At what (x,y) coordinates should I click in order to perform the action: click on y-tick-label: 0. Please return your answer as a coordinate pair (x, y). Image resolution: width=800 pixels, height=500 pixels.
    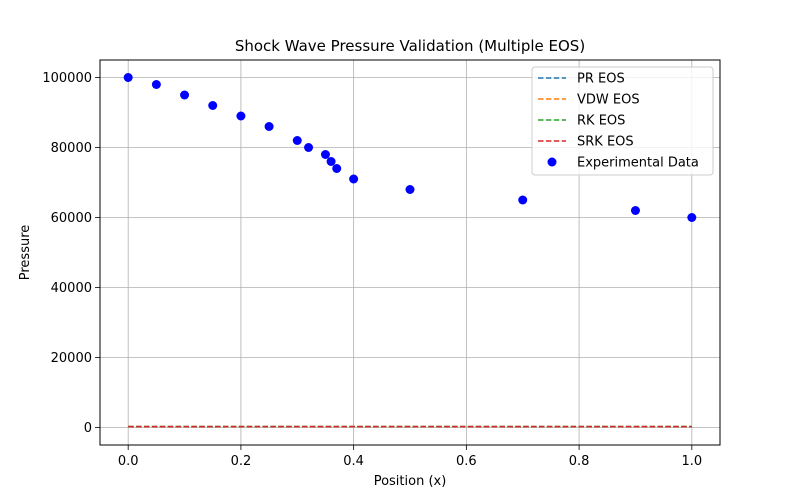
    Looking at the image, I should click on (88, 428).